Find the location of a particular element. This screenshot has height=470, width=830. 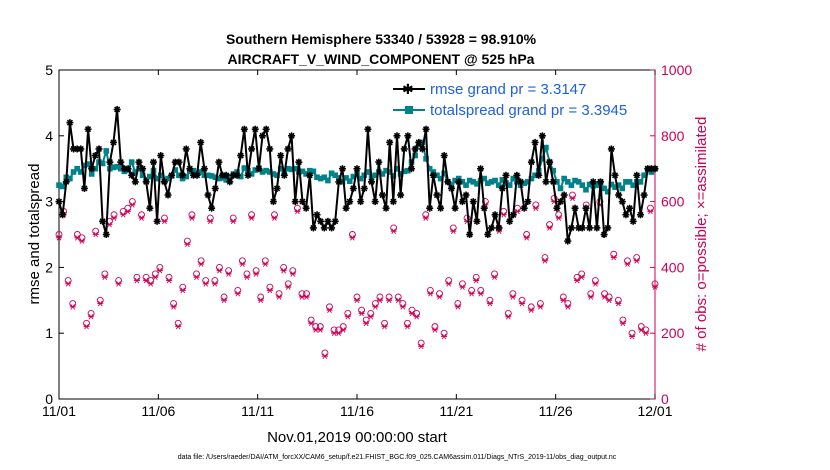

x-tick-label: 11/01 is located at coordinates (59, 411).